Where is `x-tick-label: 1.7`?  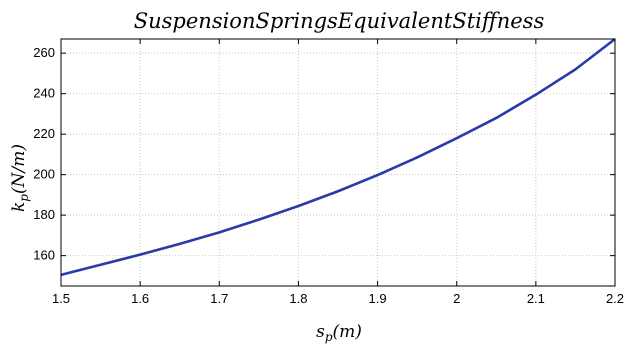
x-tick-label: 1.7 is located at coordinates (219, 298).